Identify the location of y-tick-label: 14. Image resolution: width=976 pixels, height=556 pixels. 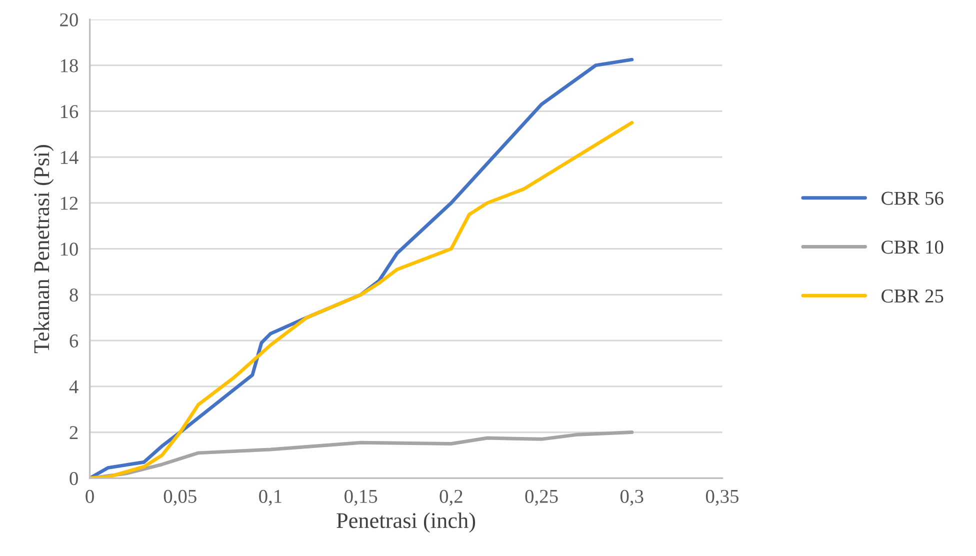
(69, 157).